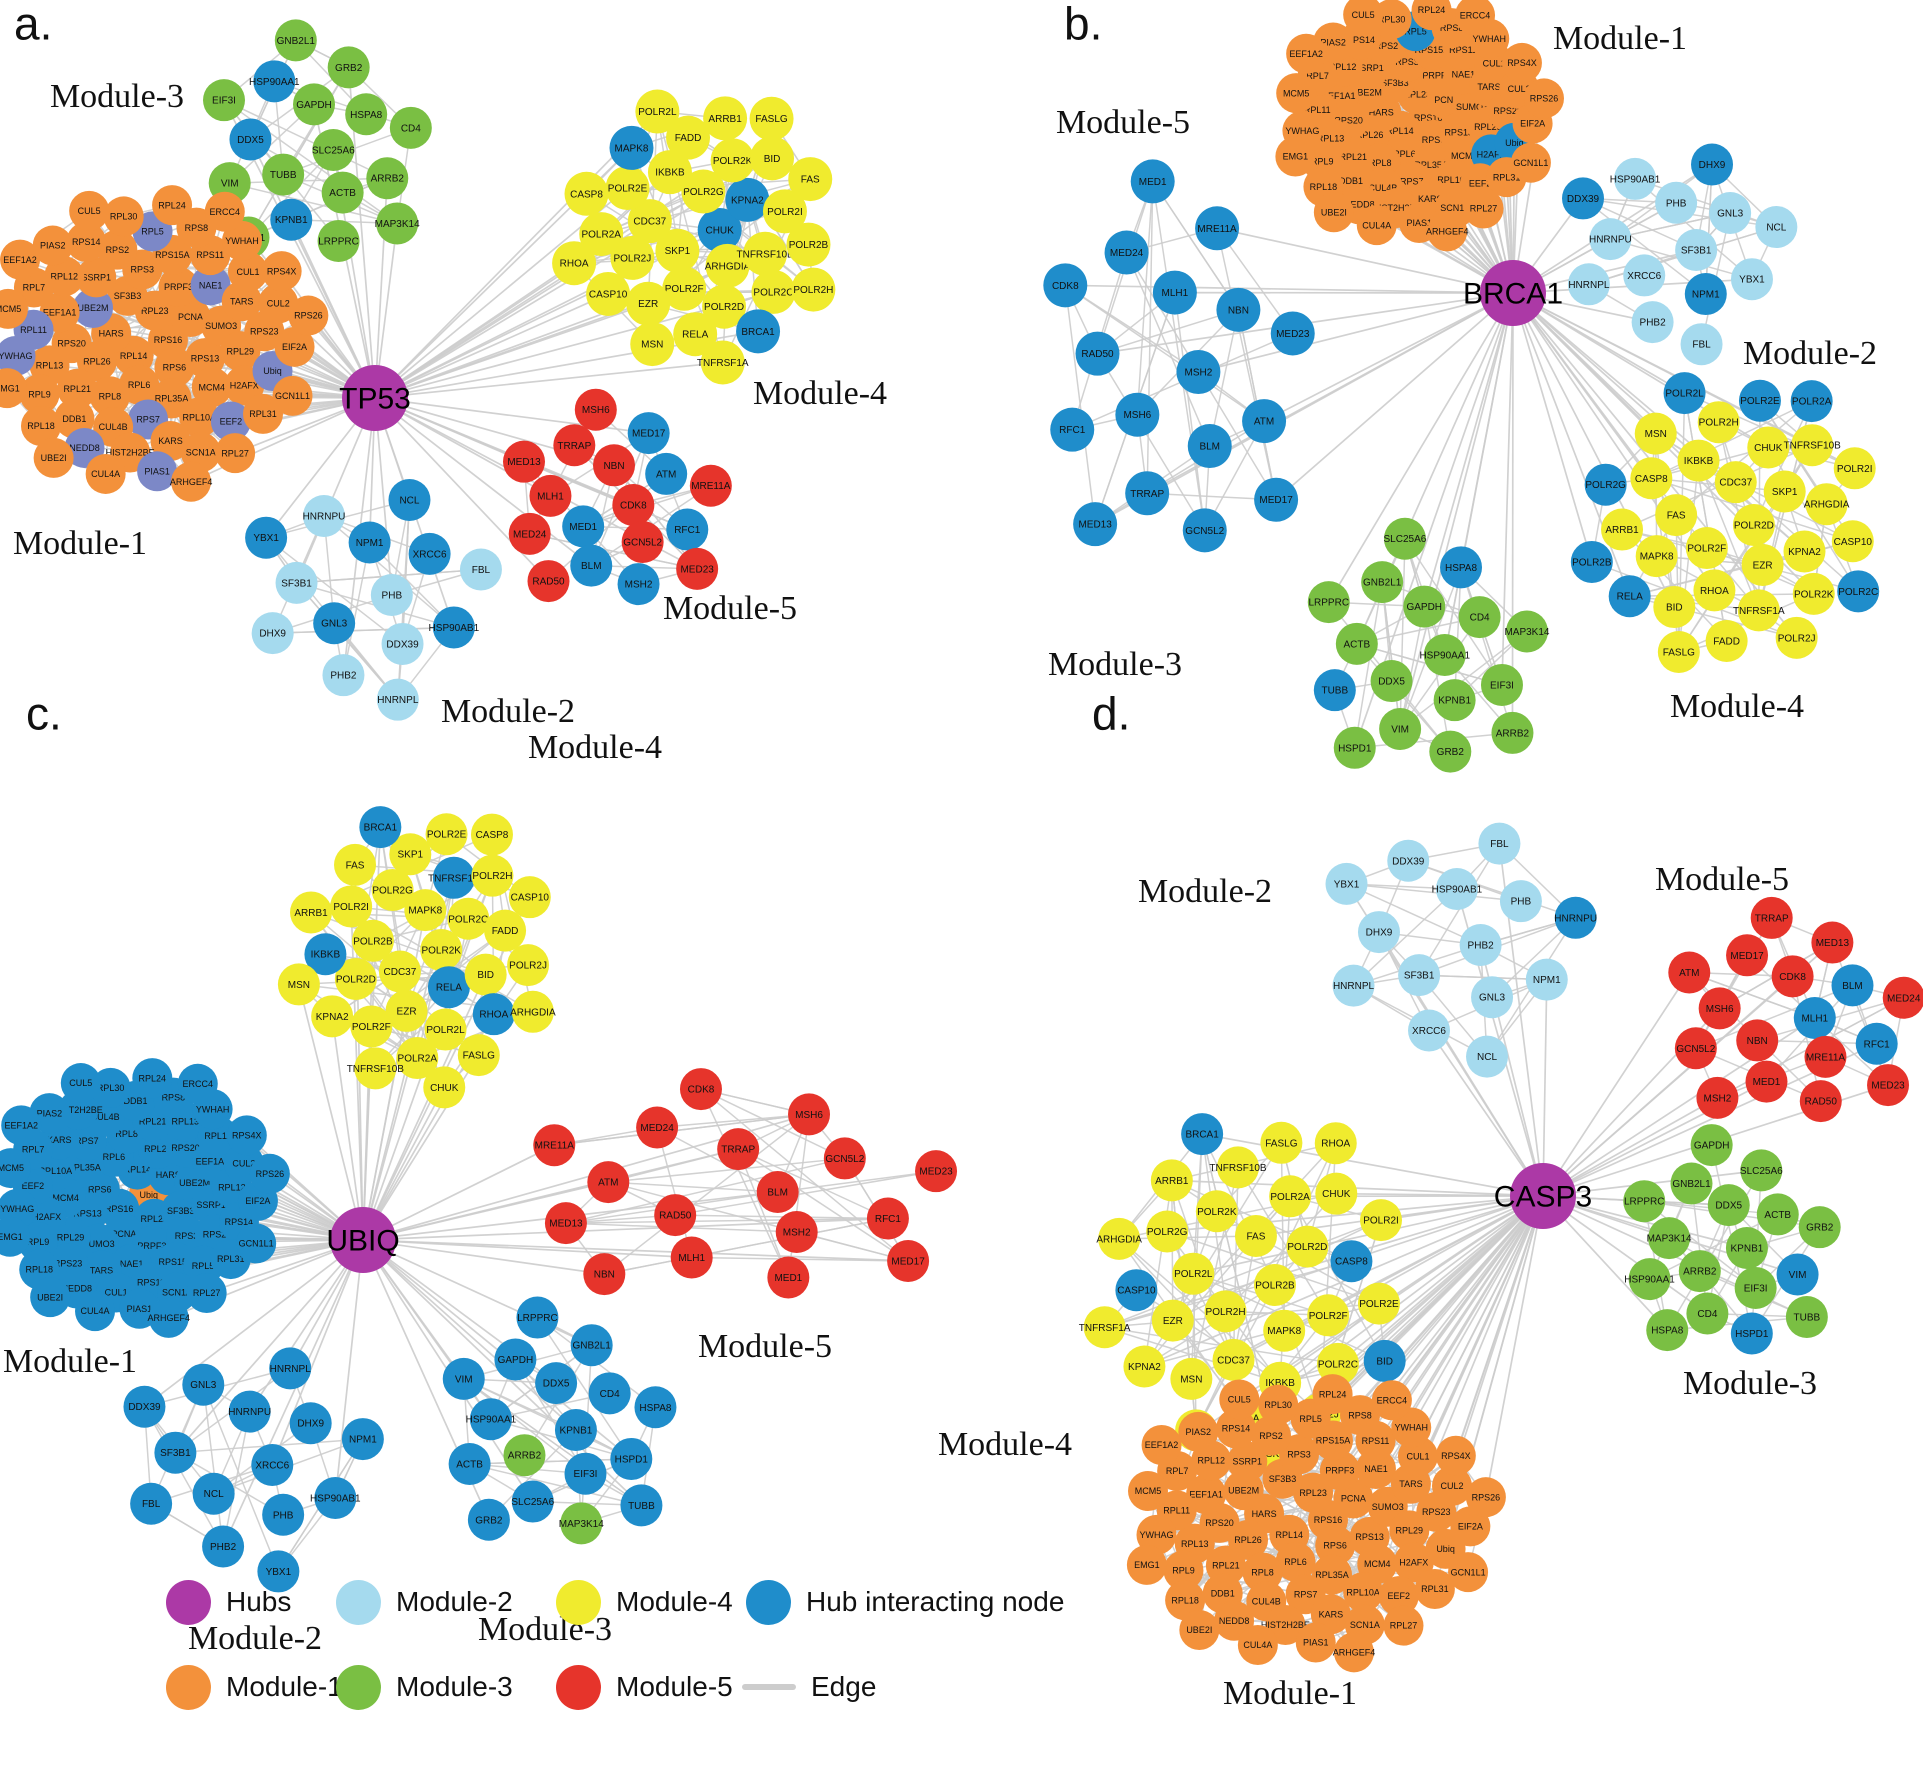 The image size is (1923, 1775). Describe the element at coordinates (1813, 446) in the screenshot. I see `node-label: TNFRSF10B` at that location.